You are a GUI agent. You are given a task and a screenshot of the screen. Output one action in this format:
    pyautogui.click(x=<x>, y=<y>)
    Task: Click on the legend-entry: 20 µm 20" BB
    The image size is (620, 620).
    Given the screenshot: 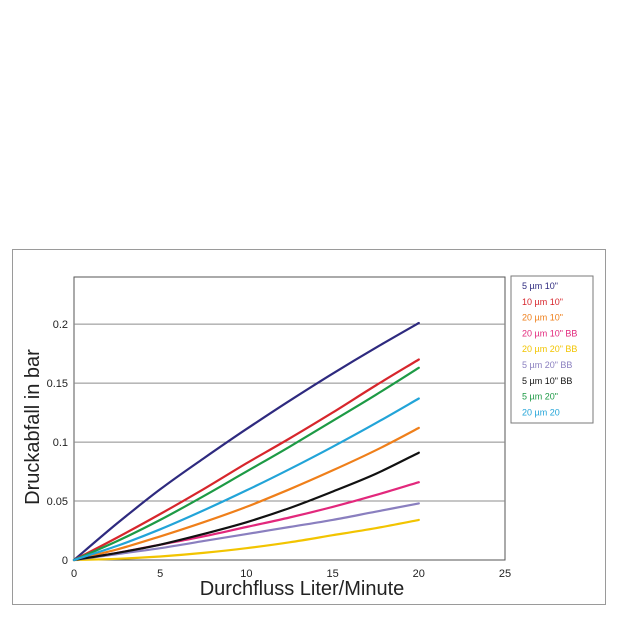 What is the action you would take?
    pyautogui.click(x=549, y=349)
    